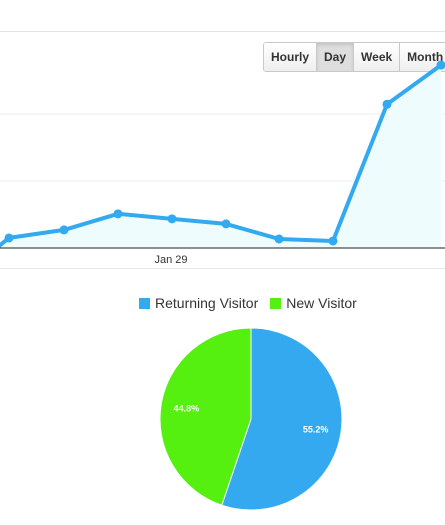 Image resolution: width=445 pixels, height=525 pixels. Describe the element at coordinates (222, 268) in the screenshot. I see `section-divider` at that location.